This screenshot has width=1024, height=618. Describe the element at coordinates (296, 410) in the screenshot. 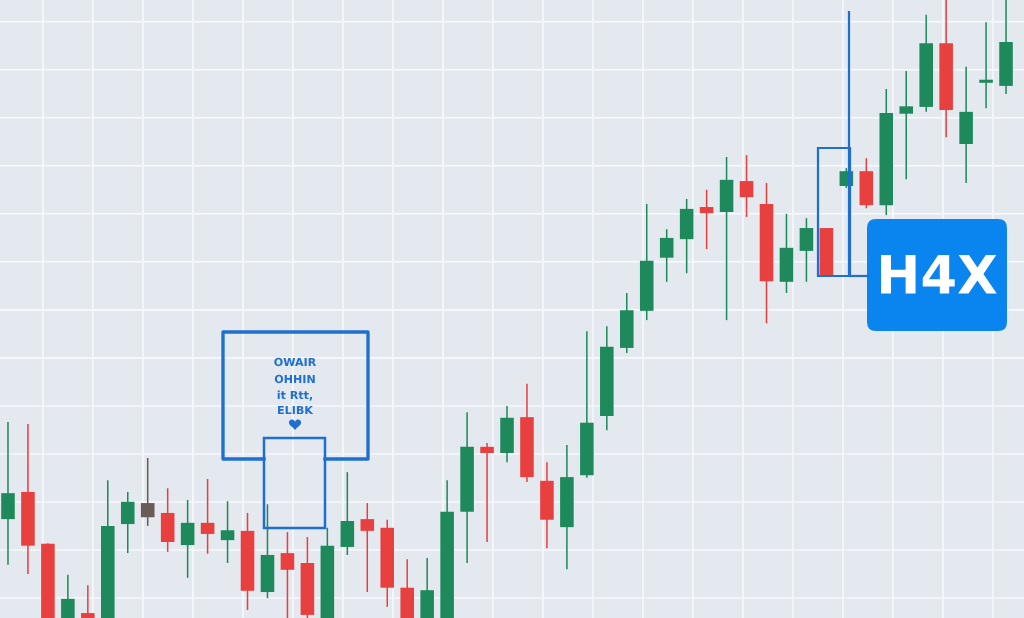

I see `annotation: ELIBK` at that location.